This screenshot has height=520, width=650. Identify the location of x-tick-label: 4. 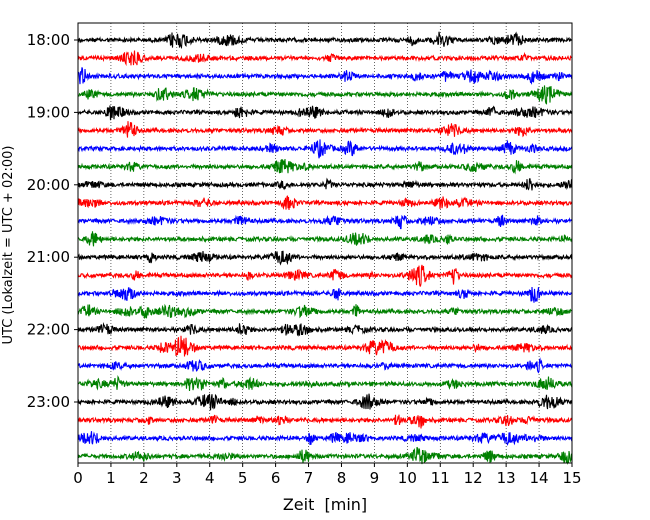
(210, 478).